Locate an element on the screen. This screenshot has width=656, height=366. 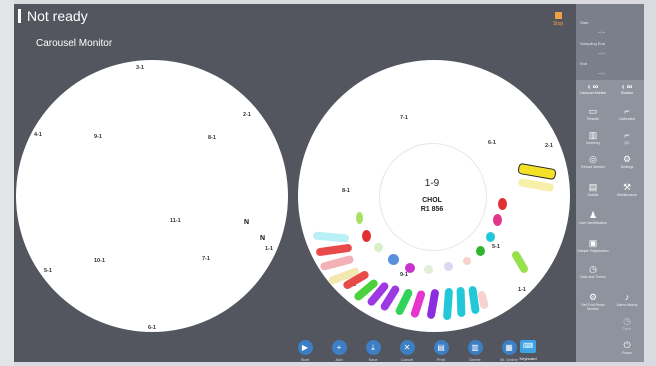
nav-maintenance: ⚒ Maintenance is located at coordinates (627, 189).